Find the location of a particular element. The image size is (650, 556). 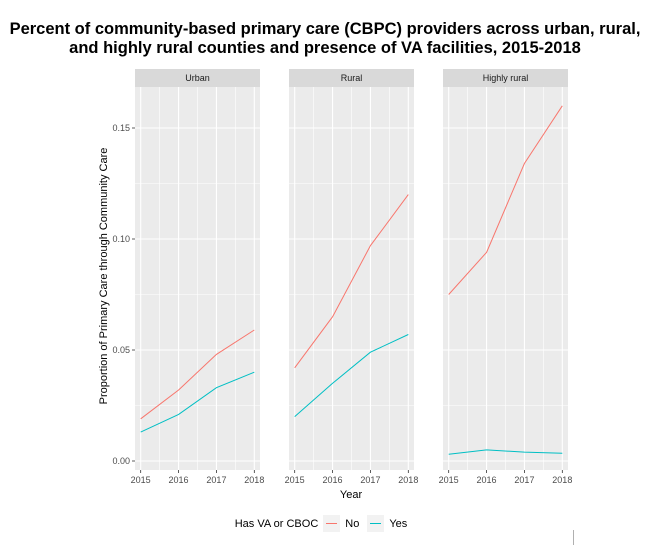

facet-label-highly-rural: Highly rural is located at coordinates (506, 78).